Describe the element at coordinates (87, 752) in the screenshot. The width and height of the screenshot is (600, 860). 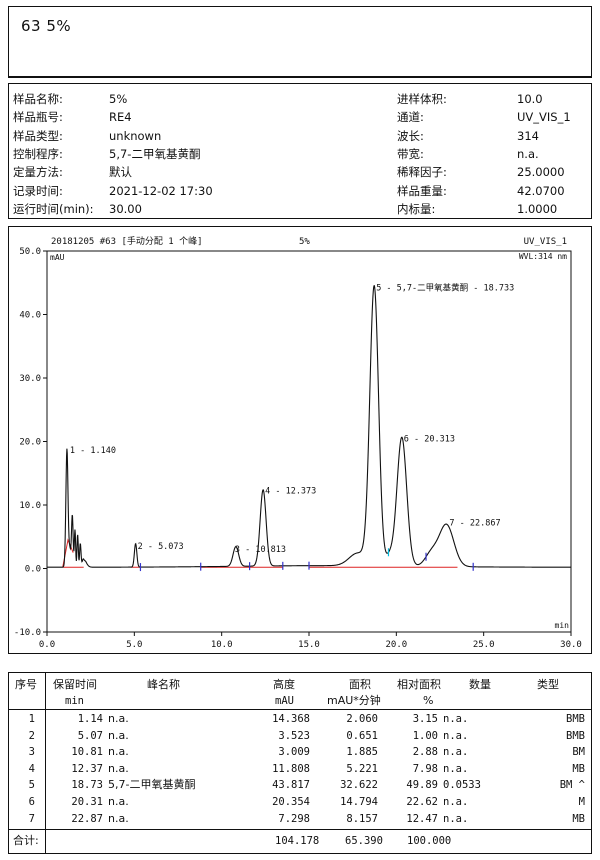
I see `table-cell-rt: 10.81` at that location.